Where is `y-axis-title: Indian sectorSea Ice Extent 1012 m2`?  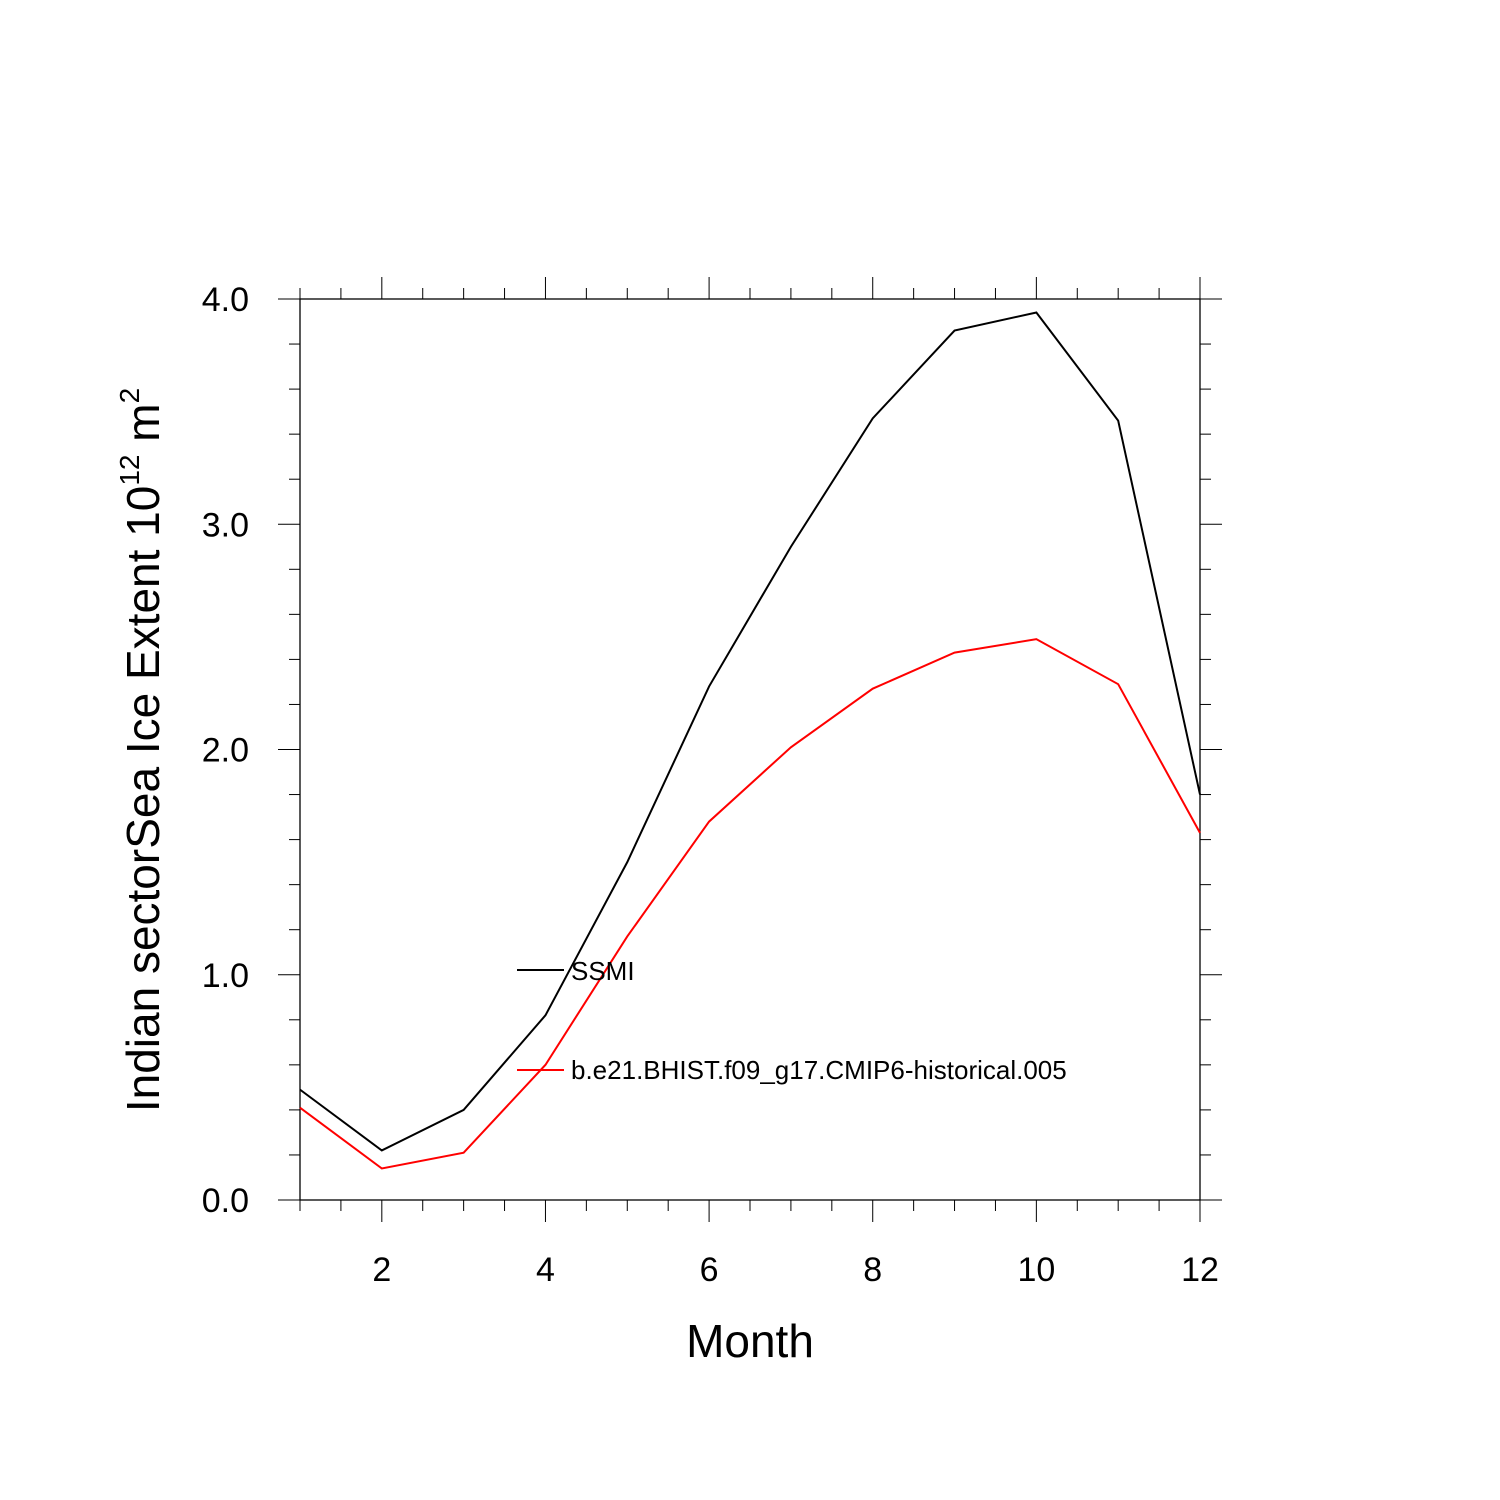 y-axis-title: Indian sectorSea Ice Extent 1012 m2 is located at coordinates (141, 750).